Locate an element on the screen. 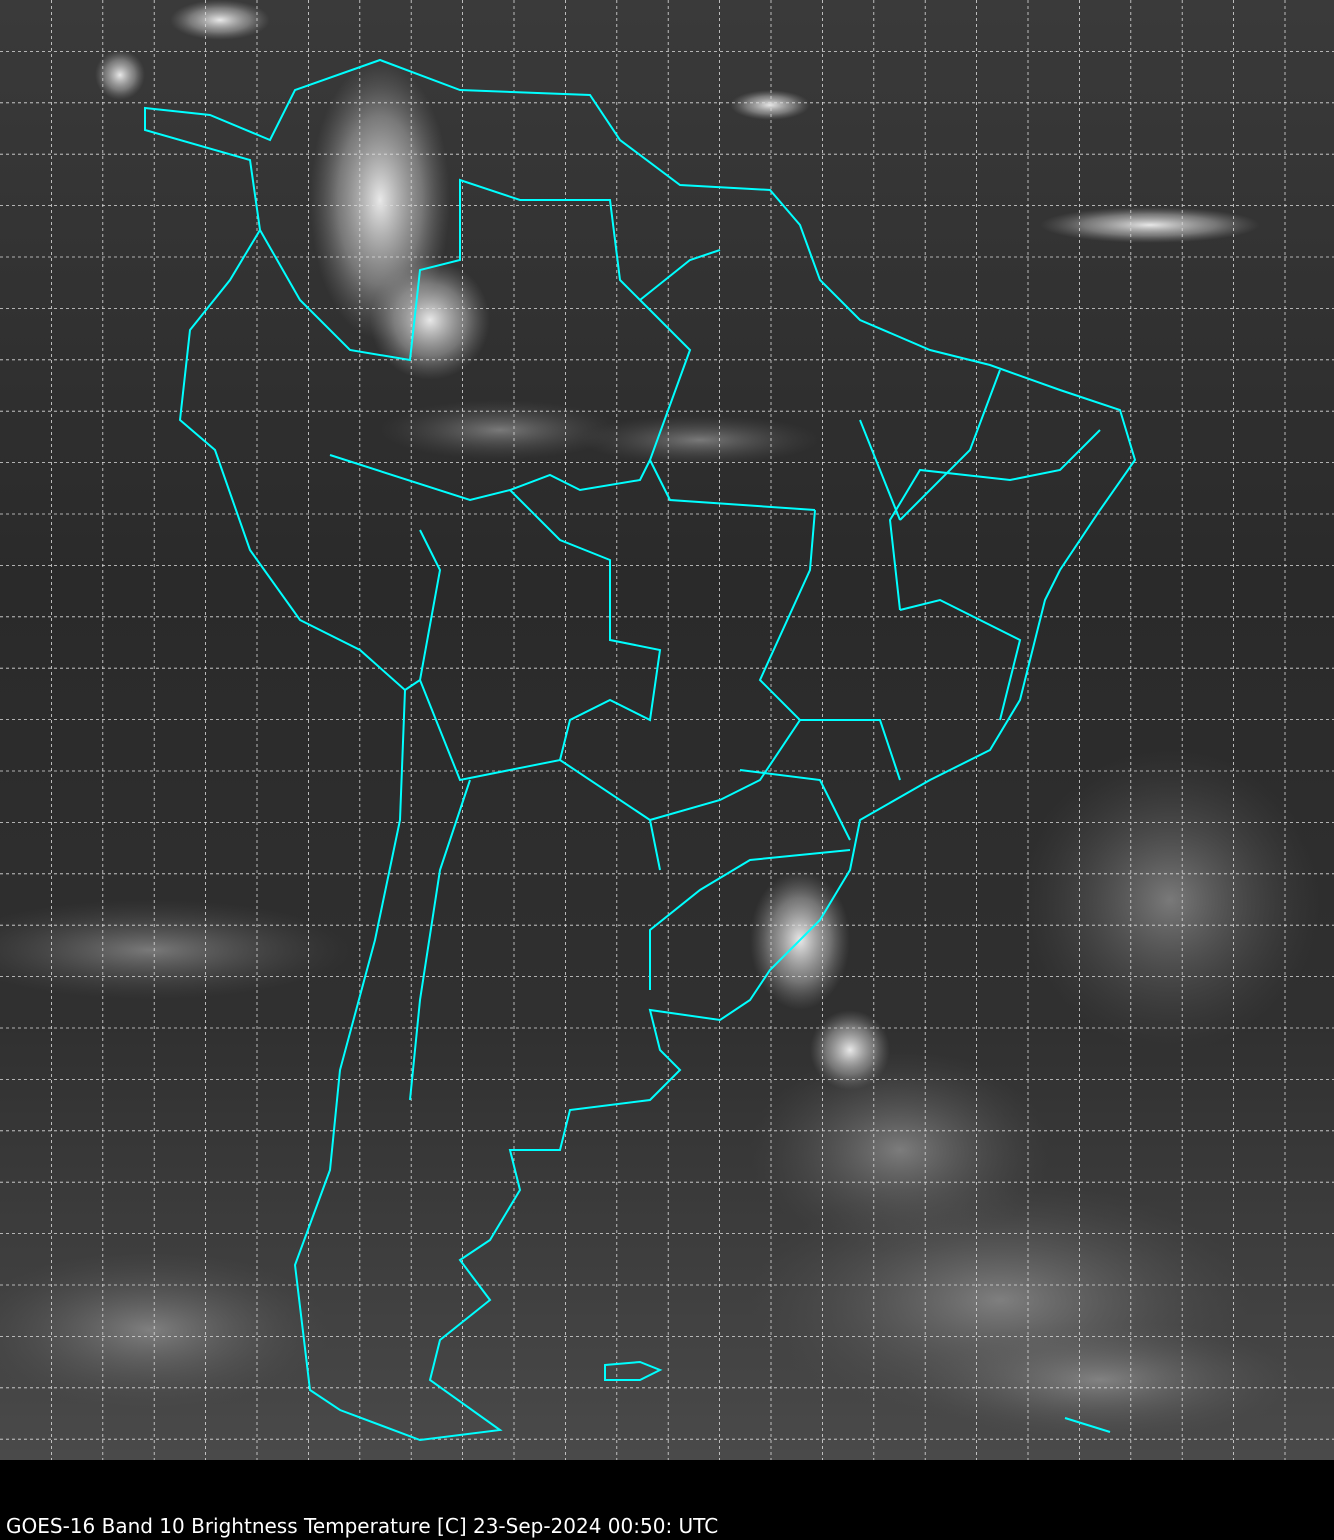 This screenshot has height=1540, width=1334. falkland-islands is located at coordinates (633, 1370).